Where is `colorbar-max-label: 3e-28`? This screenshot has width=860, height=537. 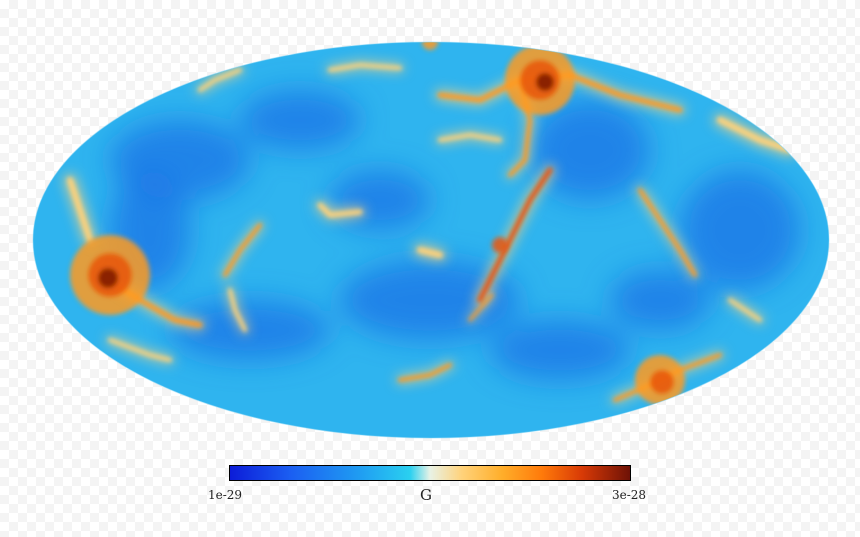 colorbar-max-label: 3e-28 is located at coordinates (629, 495).